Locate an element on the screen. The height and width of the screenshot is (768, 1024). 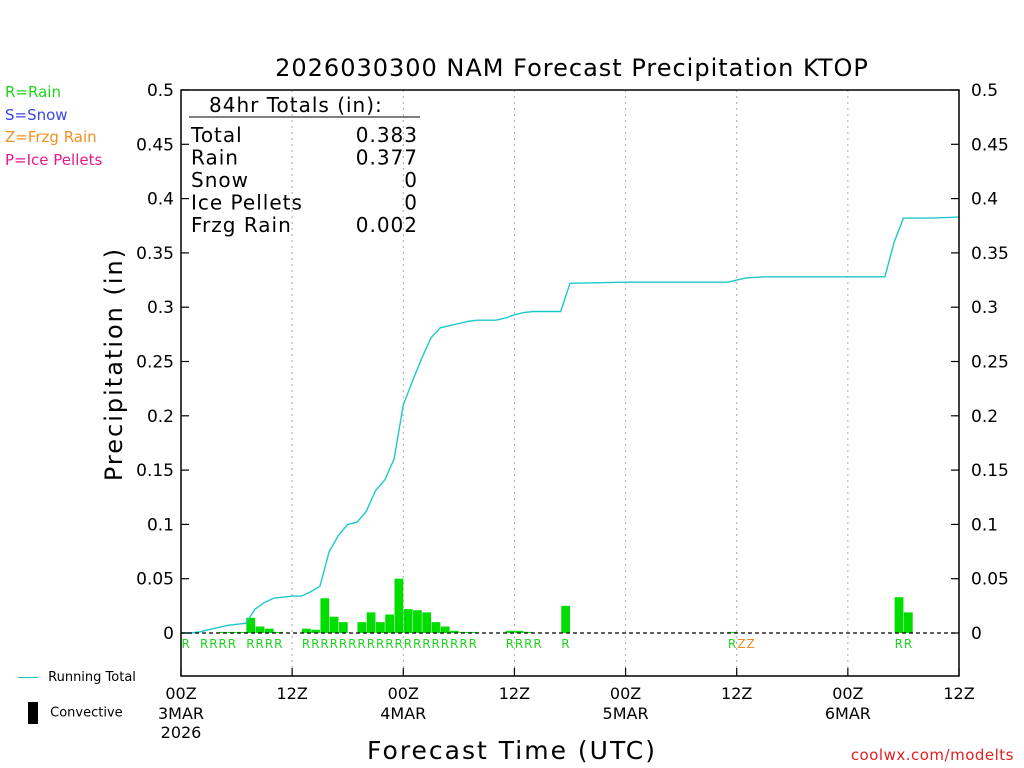
y-tick-label-right: 0.15 is located at coordinates (990, 471).